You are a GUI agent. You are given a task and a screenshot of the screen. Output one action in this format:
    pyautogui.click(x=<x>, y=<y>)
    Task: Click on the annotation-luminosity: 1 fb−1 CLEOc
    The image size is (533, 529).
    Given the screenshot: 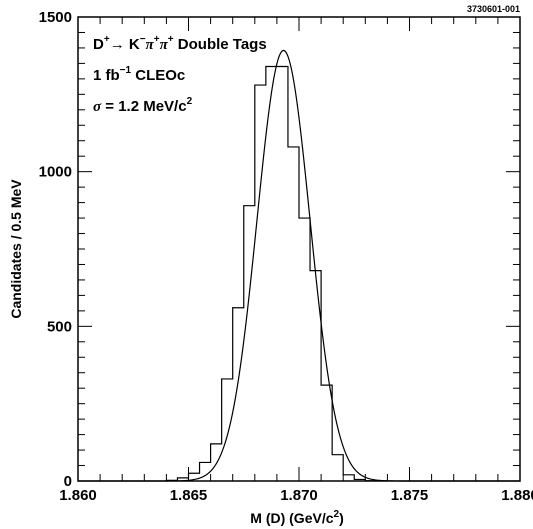 What is the action you would take?
    pyautogui.click(x=139, y=74)
    